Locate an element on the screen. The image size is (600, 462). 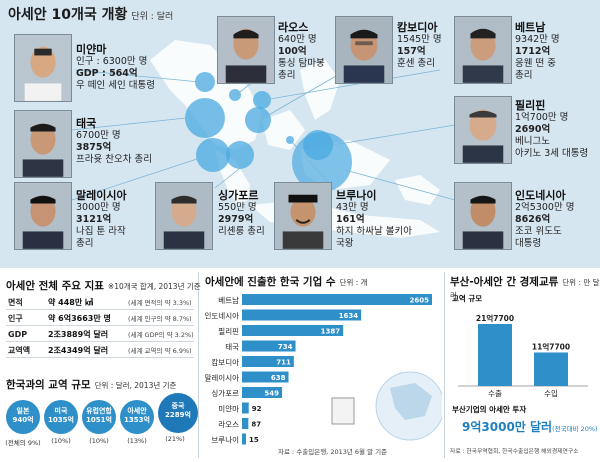
building-icon is located at coordinates (343, 411).